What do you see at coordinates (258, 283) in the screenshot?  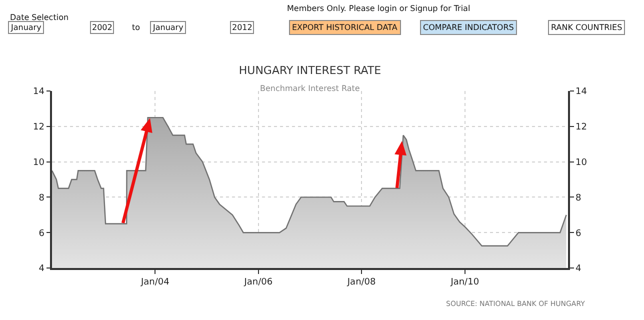 I see `x-tick-label: Jan/06` at bounding box center [258, 283].